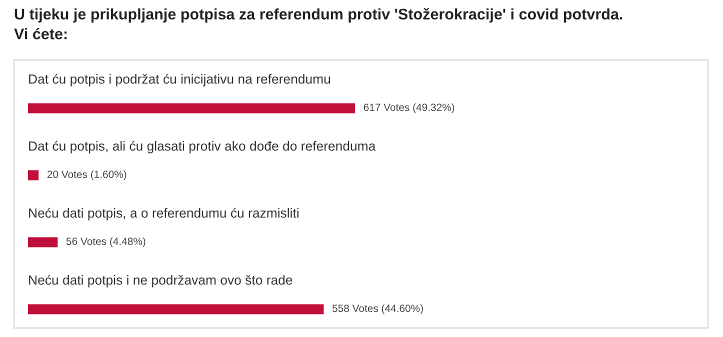 The width and height of the screenshot is (723, 337). What do you see at coordinates (160, 281) in the screenshot?
I see `y-tick-label: Neću dati potpis i ne podržavam ovo što rade` at bounding box center [160, 281].